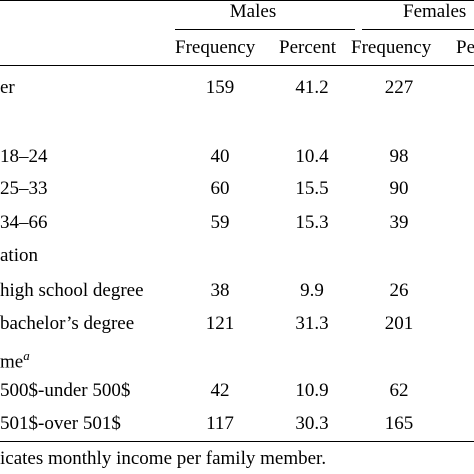 This screenshot has width=474, height=474. What do you see at coordinates (19, 255) in the screenshot?
I see `row-label: ation` at bounding box center [19, 255].